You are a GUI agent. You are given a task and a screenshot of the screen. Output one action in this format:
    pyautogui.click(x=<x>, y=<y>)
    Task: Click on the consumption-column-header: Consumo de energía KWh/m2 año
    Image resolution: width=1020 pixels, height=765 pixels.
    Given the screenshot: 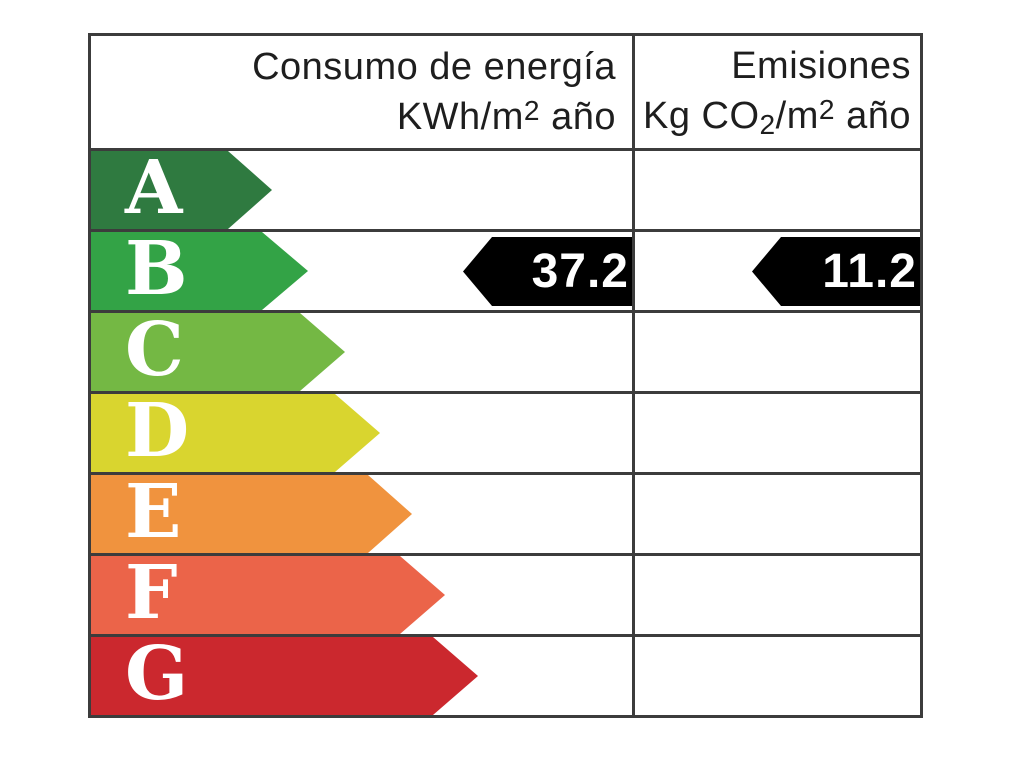 What is the action you would take?
    pyautogui.click(x=361, y=92)
    